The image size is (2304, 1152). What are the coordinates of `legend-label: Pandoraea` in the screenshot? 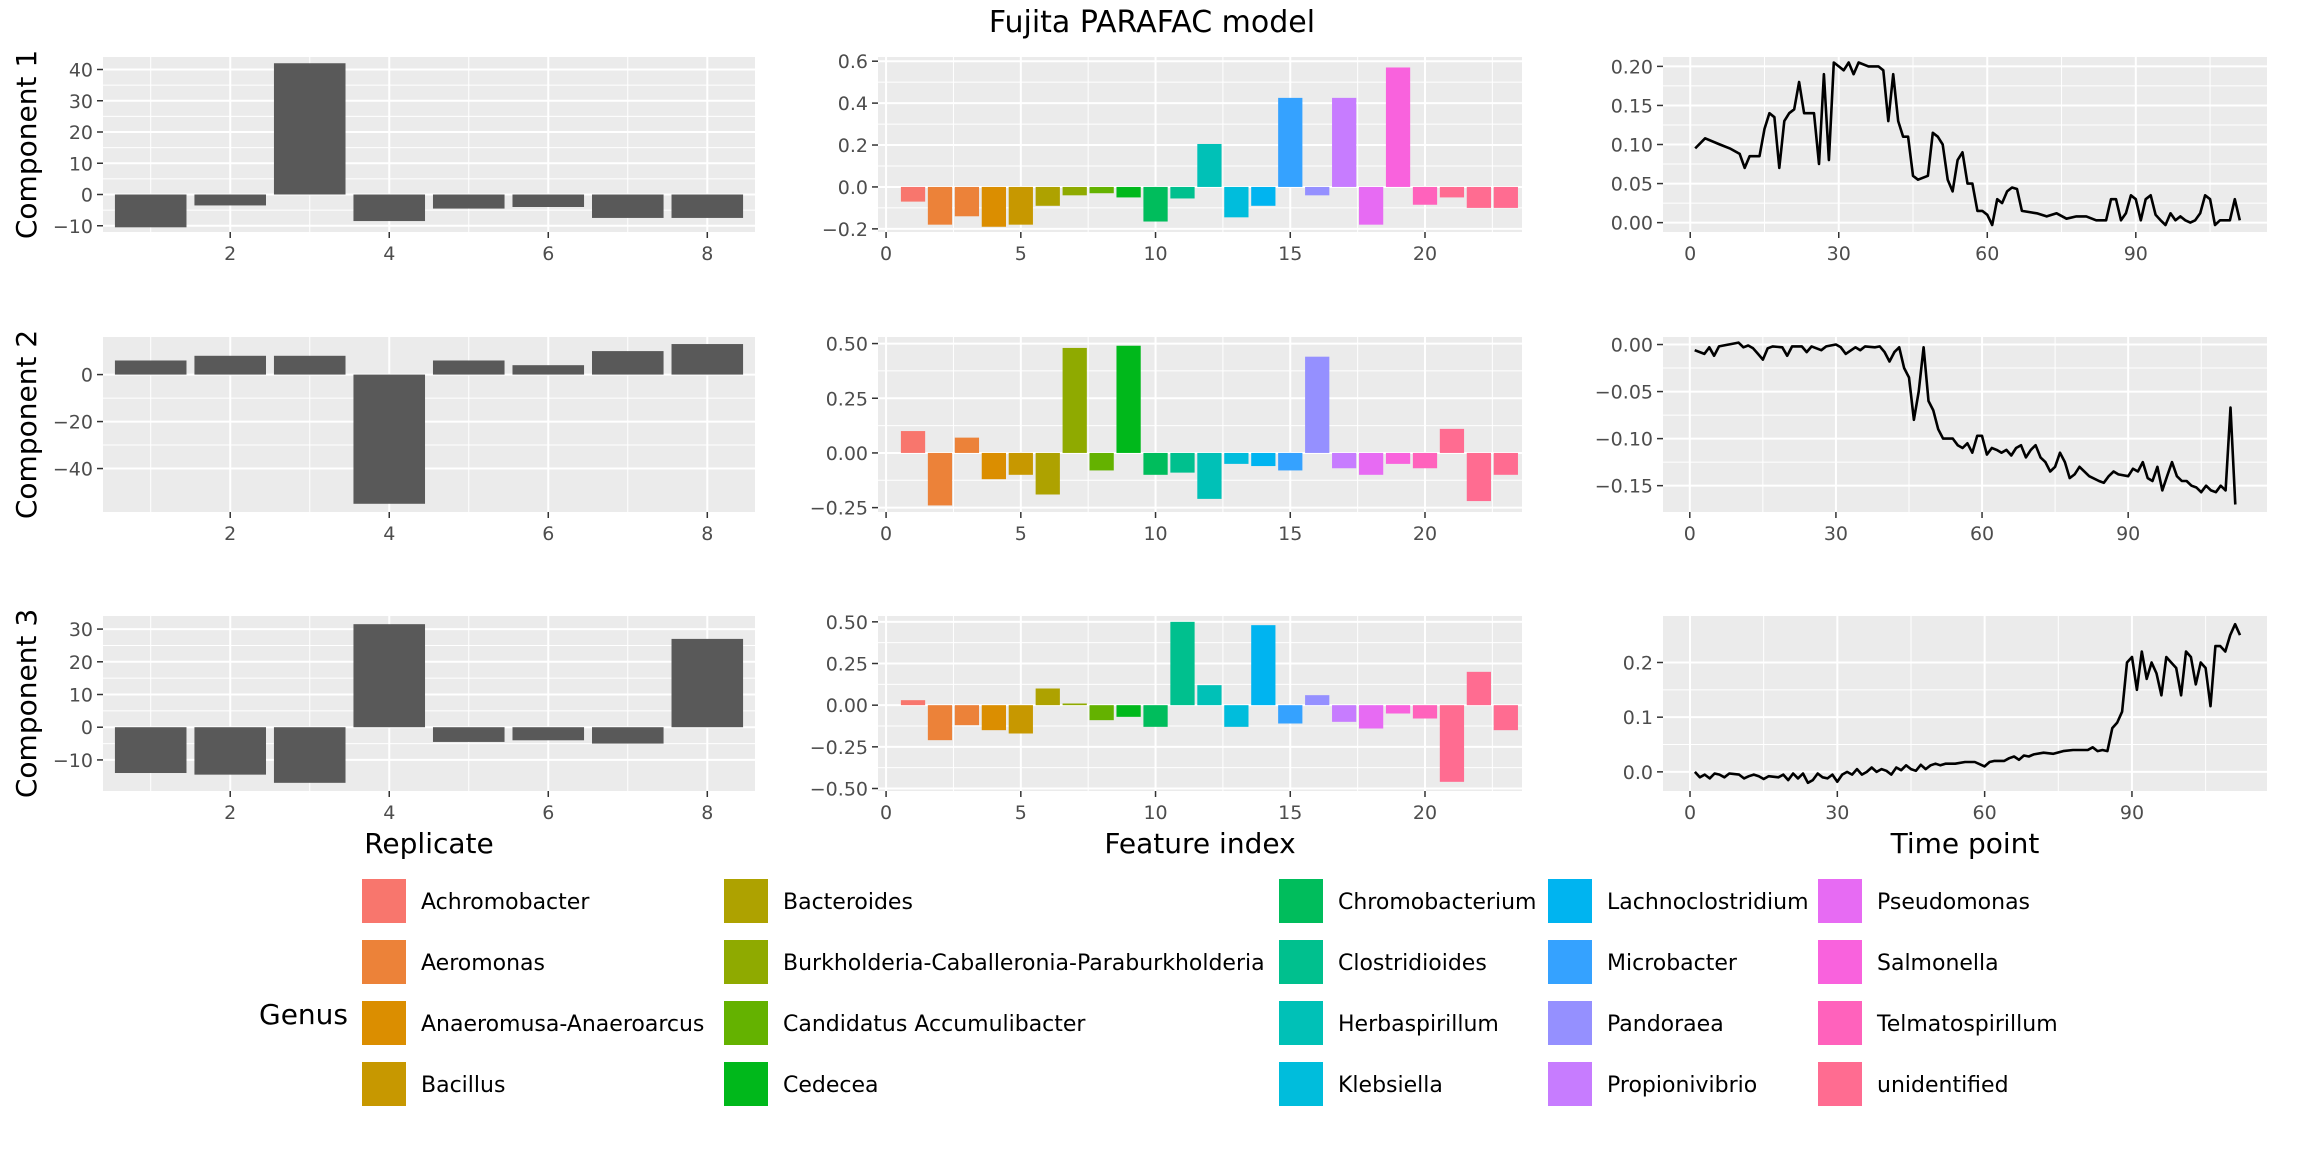 It's located at (1665, 1024).